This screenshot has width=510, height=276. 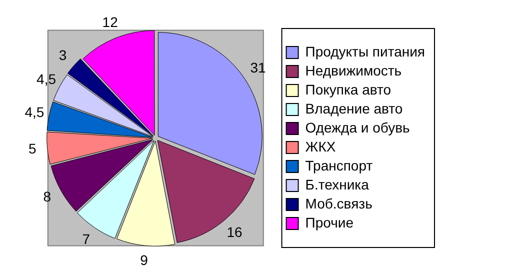 What do you see at coordinates (348, 89) in the screenshot?
I see `legend-label: Покупка авто` at bounding box center [348, 89].